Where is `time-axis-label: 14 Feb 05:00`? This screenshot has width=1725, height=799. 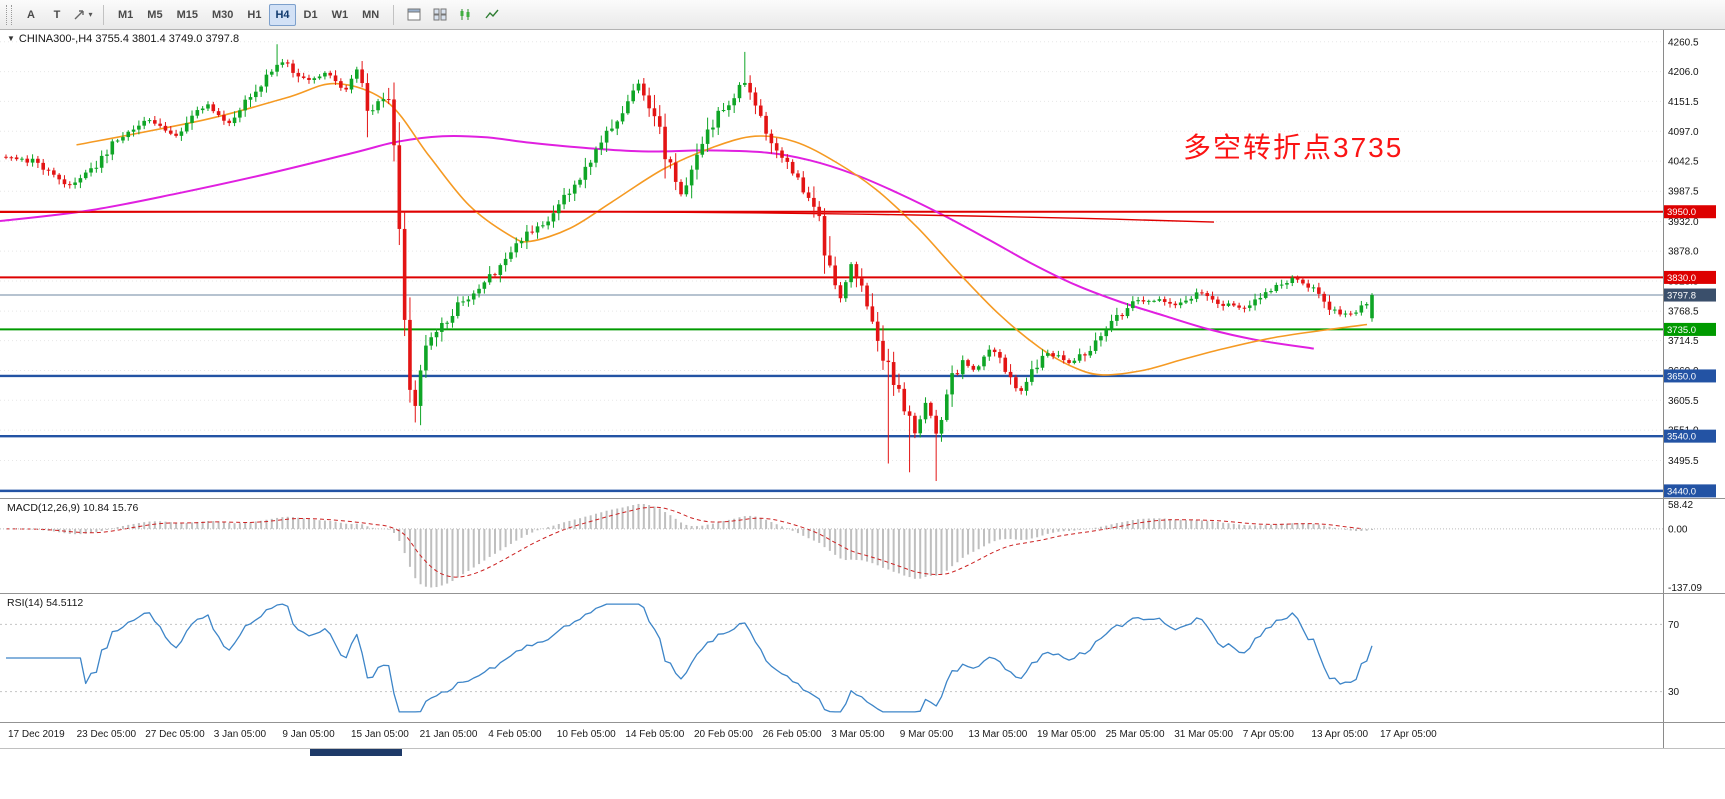
time-axis-label: 14 Feb 05:00 is located at coordinates (655, 734).